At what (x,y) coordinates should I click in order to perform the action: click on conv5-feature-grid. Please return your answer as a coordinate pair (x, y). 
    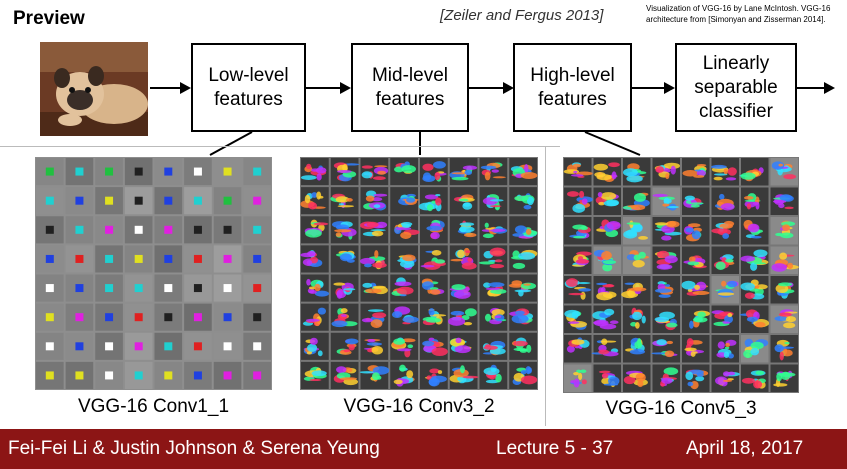
    Looking at the image, I should click on (681, 275).